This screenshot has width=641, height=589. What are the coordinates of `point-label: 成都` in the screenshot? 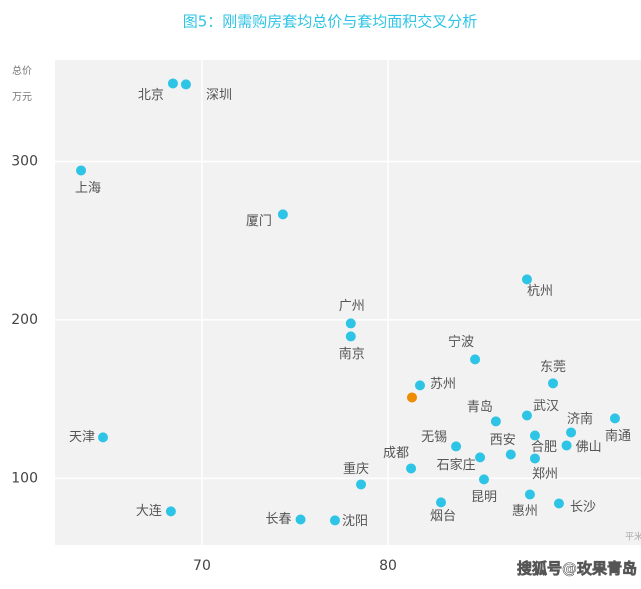 It's located at (396, 453).